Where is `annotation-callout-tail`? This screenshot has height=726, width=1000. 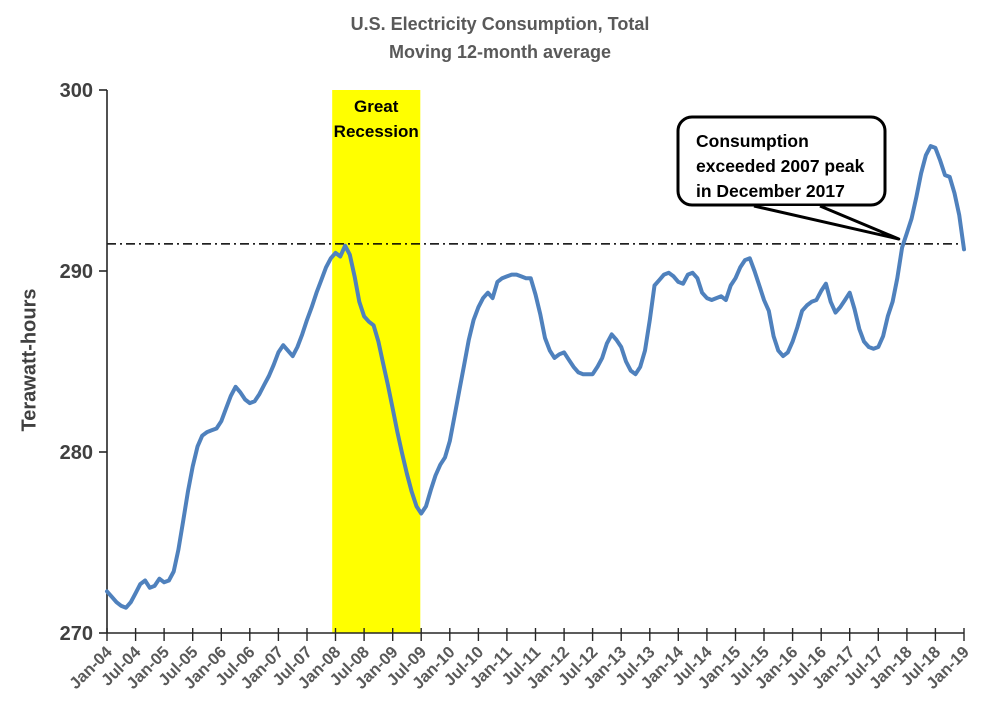
annotation-callout-tail is located at coordinates (827, 222).